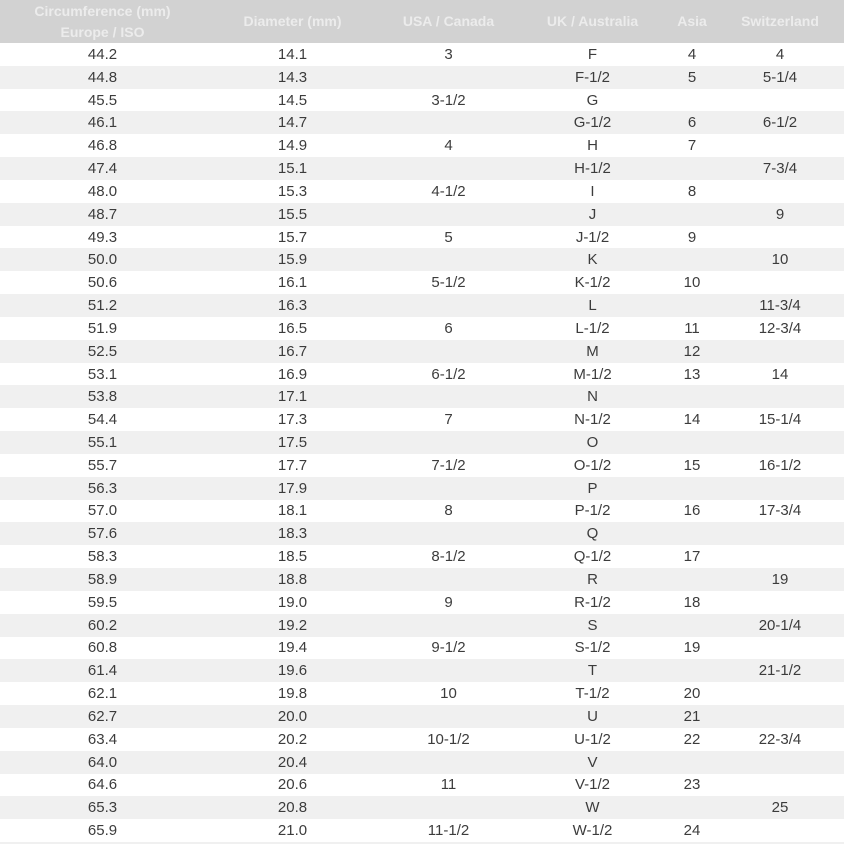 The width and height of the screenshot is (844, 844). What do you see at coordinates (592, 169) in the screenshot?
I see `table-cell: H-1/2` at bounding box center [592, 169].